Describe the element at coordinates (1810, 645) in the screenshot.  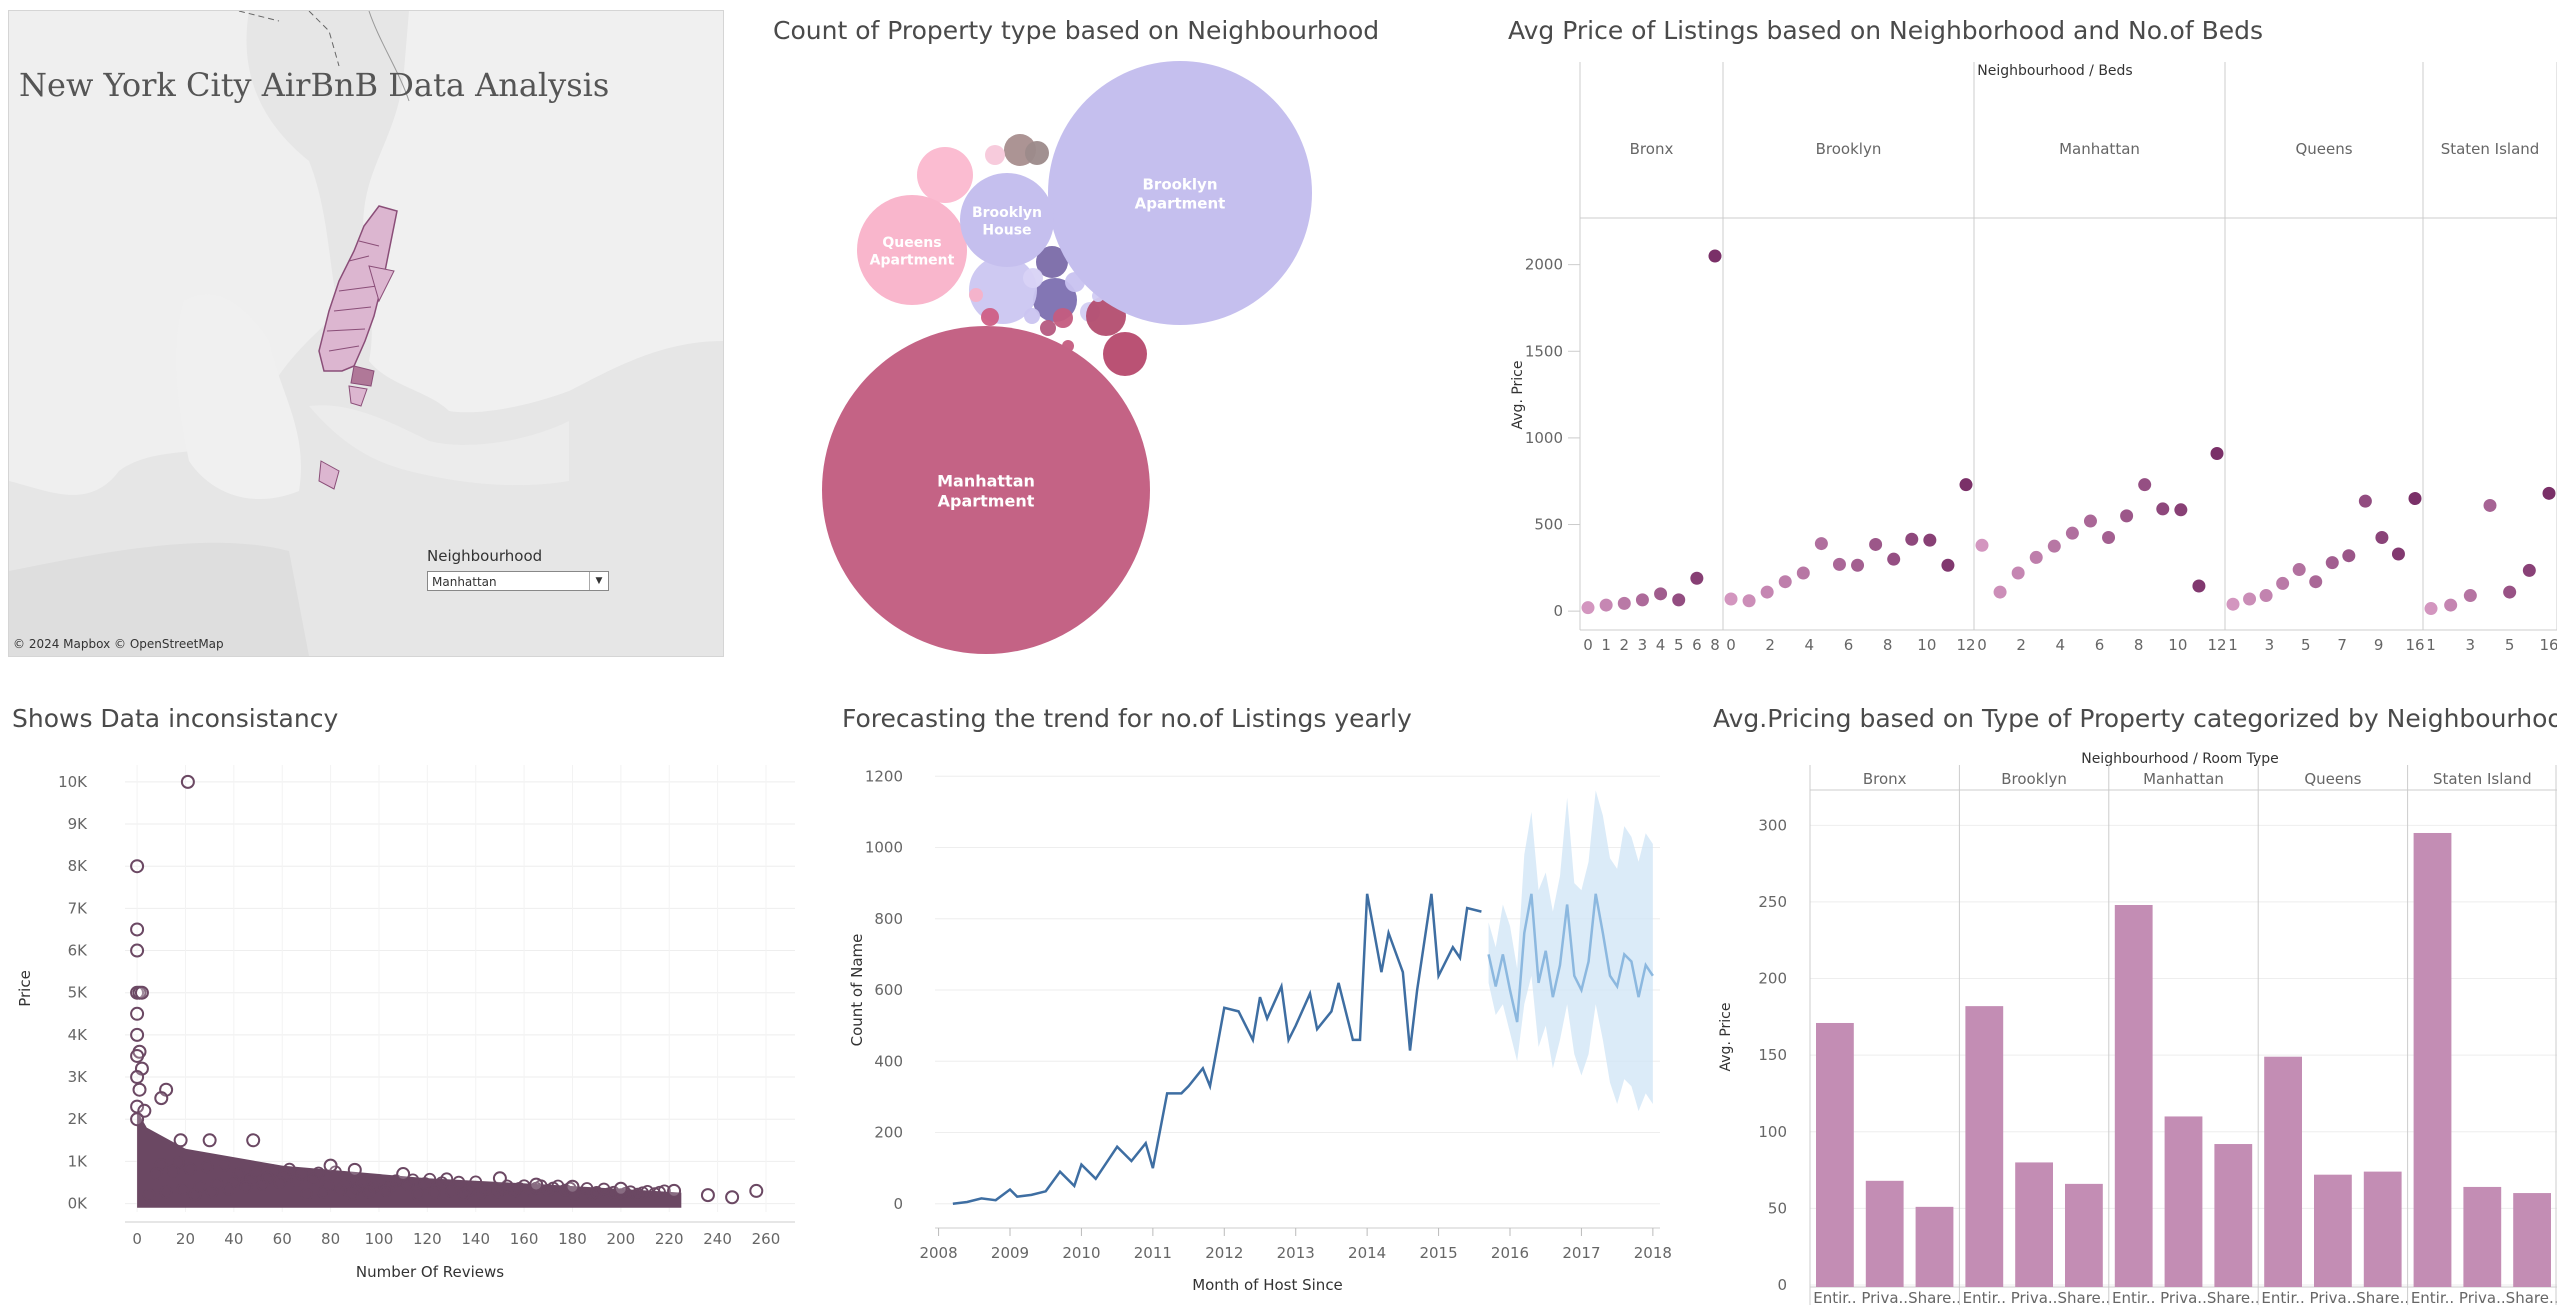
I see `dot-xtick: 4` at that location.